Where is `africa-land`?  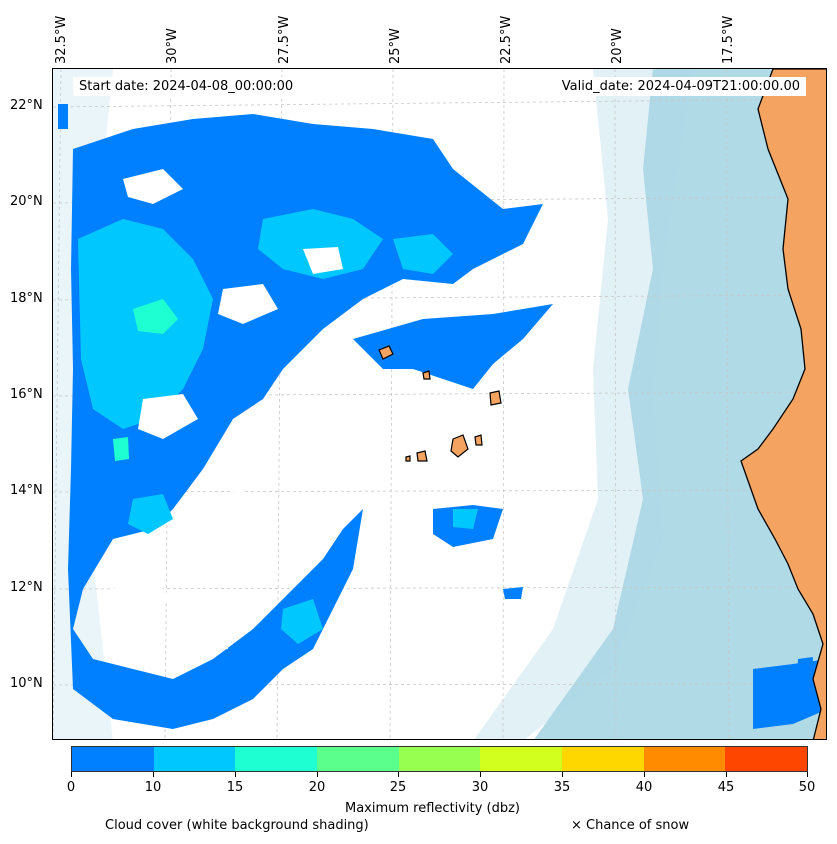 africa-land is located at coordinates (783, 404).